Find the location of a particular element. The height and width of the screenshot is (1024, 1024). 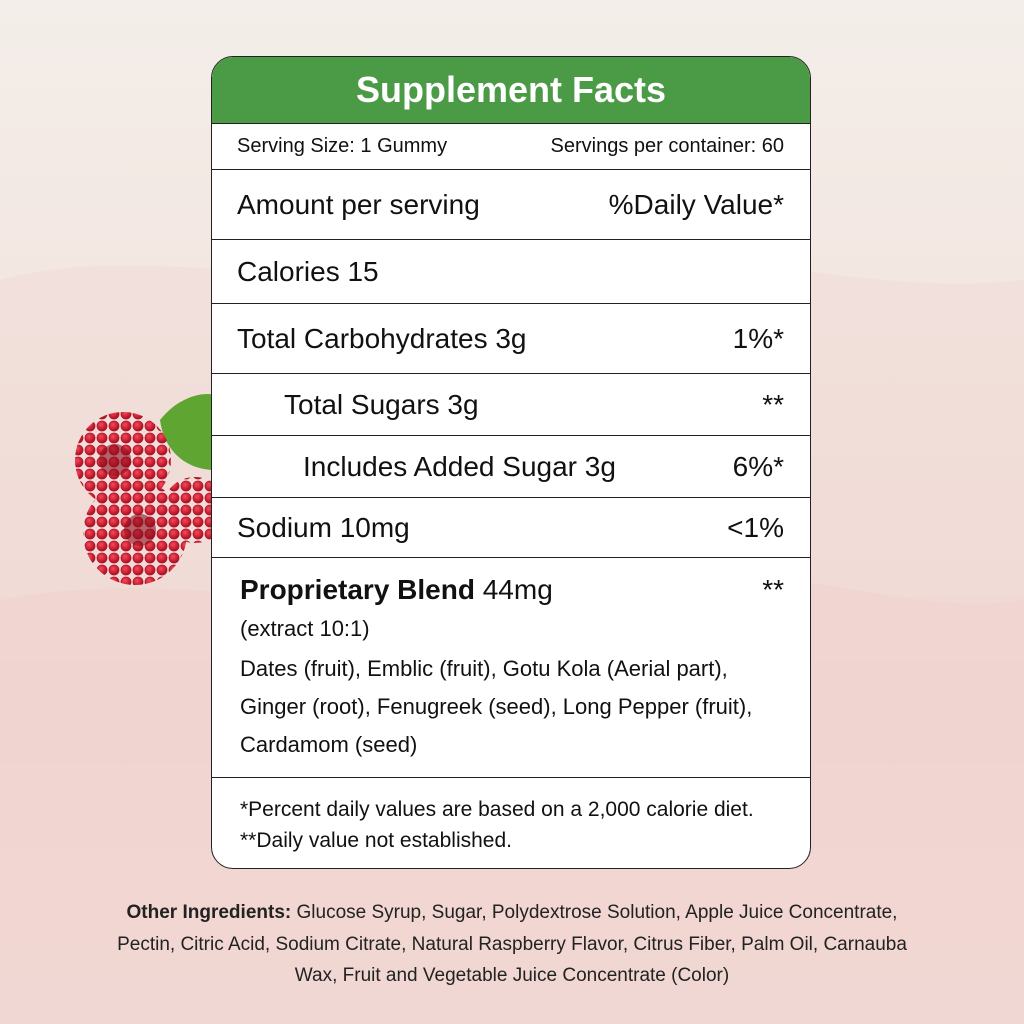

footnote: **Daily value not established. is located at coordinates (376, 840).